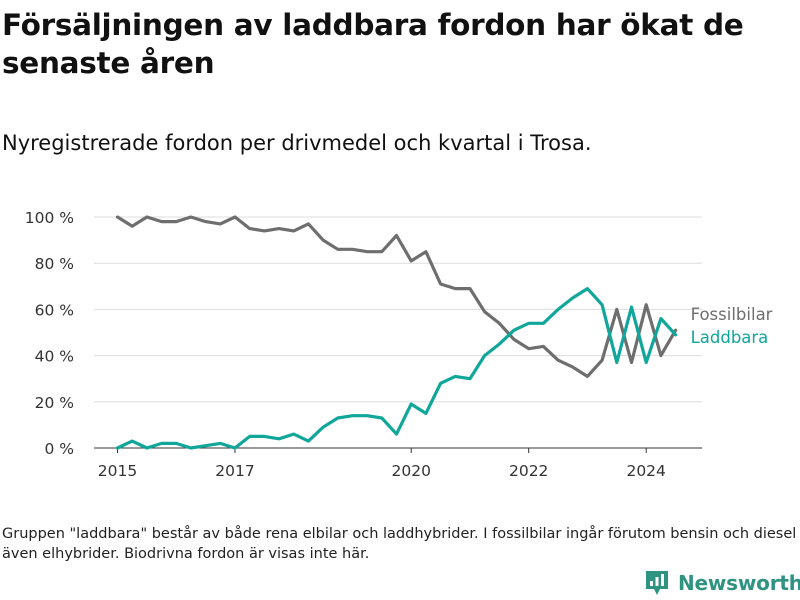 This screenshot has width=800, height=600. Describe the element at coordinates (730, 337) in the screenshot. I see `legend-label-laddbara: Laddbara` at that location.